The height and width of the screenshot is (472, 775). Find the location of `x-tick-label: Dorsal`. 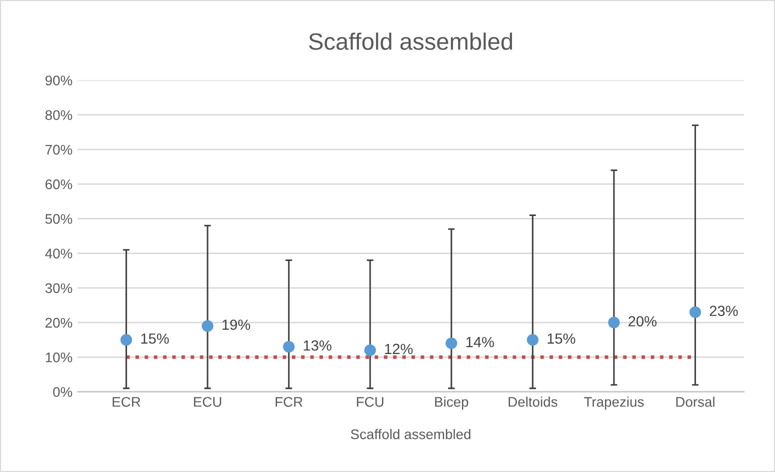

x-tick-label: Dorsal is located at coordinates (695, 401).